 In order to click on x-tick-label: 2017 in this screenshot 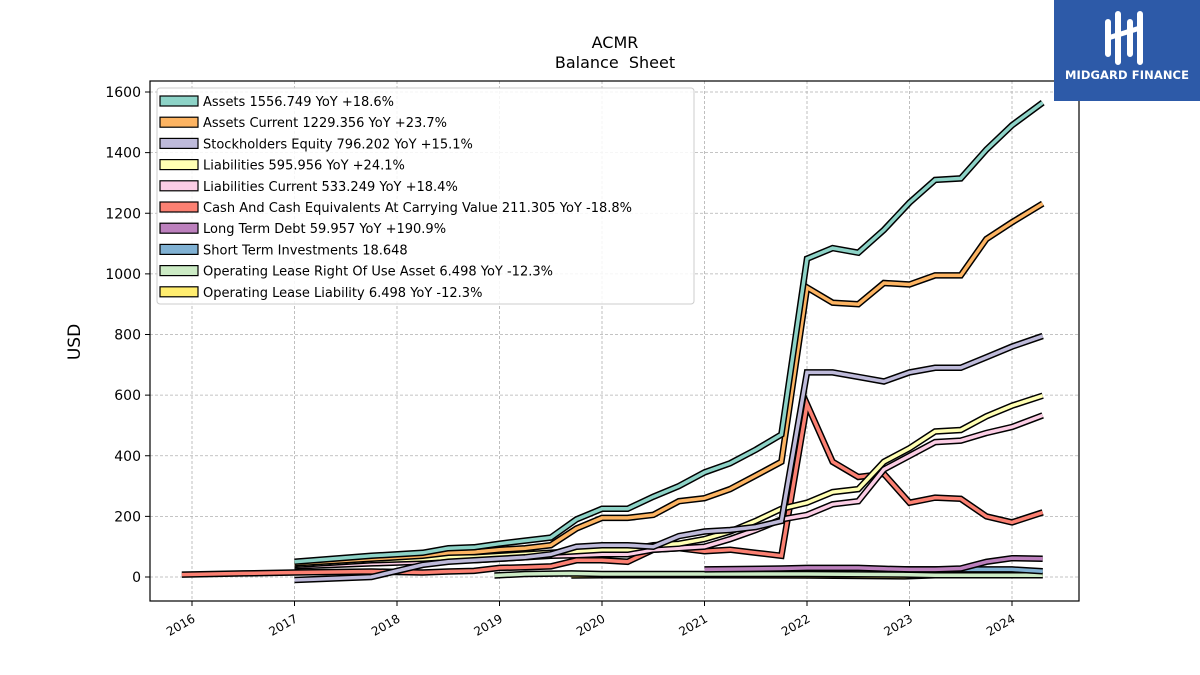, I will do `click(283, 624)`.